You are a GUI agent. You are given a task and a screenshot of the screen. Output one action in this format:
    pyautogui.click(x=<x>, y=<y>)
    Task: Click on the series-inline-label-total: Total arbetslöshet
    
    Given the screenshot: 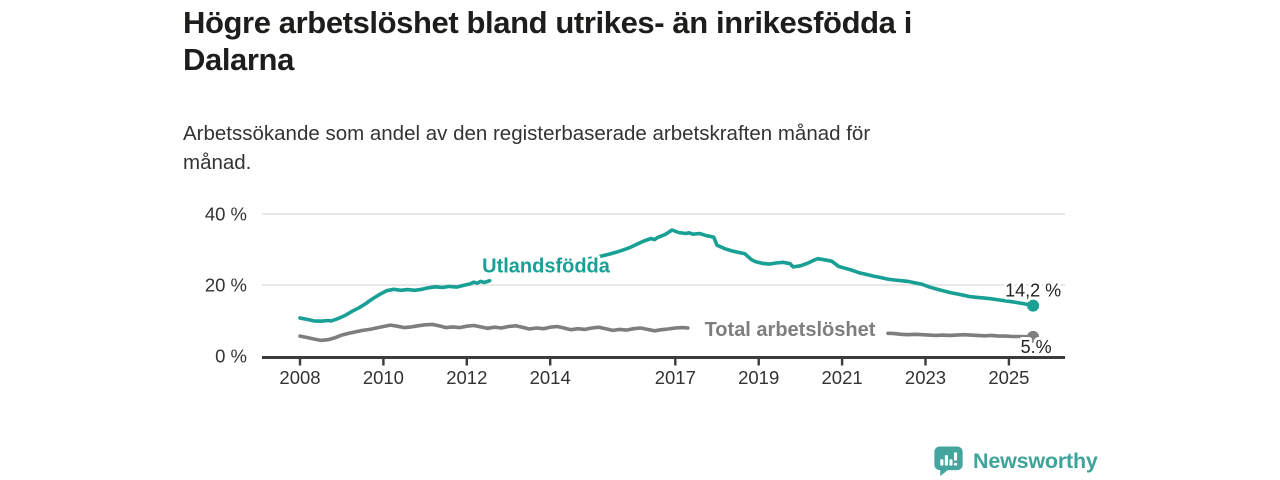 What is the action you would take?
    pyautogui.click(x=790, y=330)
    